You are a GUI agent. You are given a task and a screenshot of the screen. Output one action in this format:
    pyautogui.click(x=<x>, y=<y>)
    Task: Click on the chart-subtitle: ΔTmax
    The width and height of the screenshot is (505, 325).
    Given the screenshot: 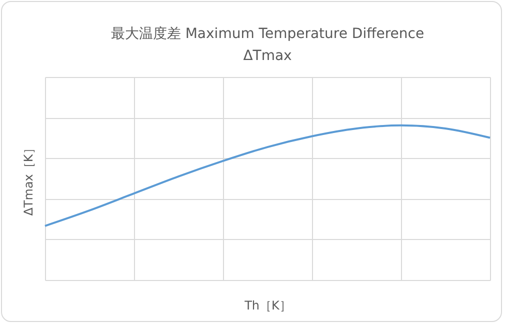 What is the action you would take?
    pyautogui.click(x=267, y=56)
    